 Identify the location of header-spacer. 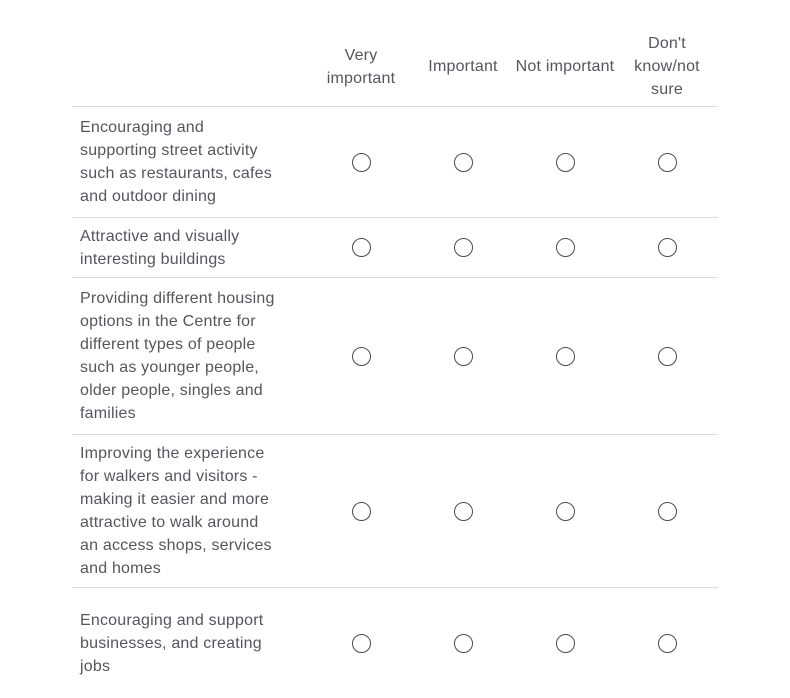
(191, 66).